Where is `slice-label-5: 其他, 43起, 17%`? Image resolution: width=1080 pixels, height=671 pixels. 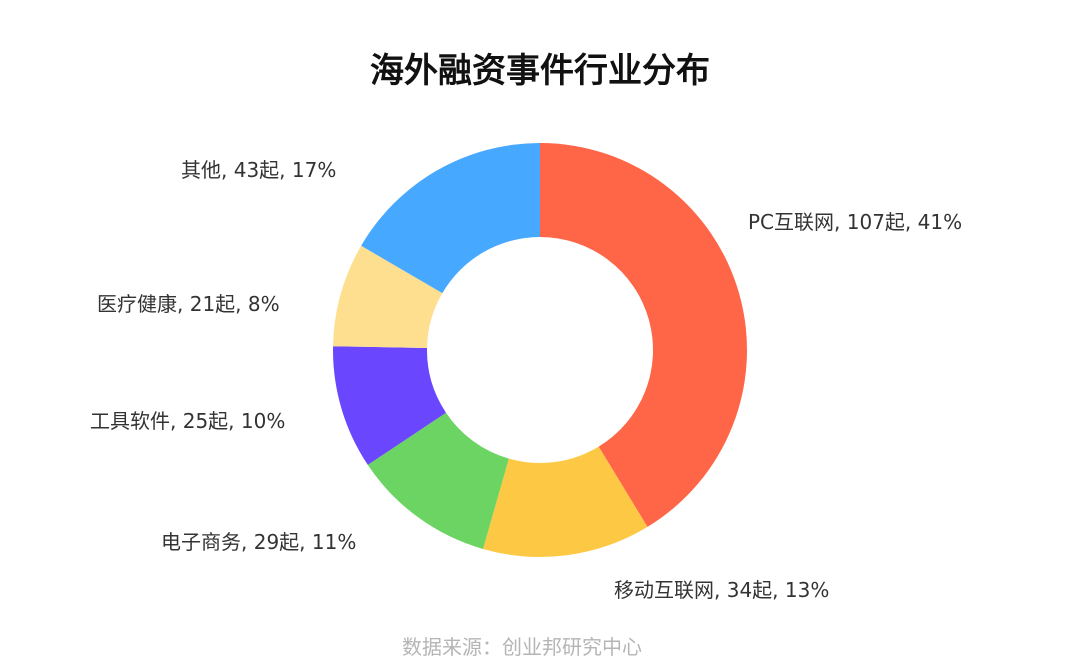 slice-label-5: 其他, 43起, 17% is located at coordinates (258, 170).